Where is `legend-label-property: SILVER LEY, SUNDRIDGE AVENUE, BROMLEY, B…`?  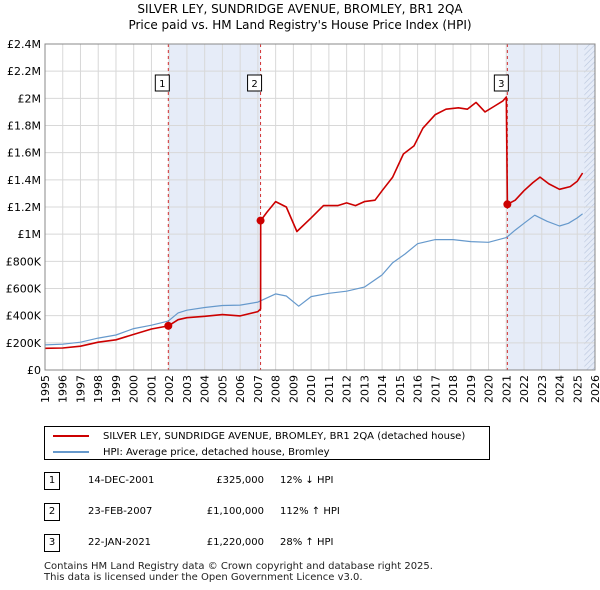
legend-label-property: SILVER LEY, SUNDRIDGE AVENUE, BROMLEY, B… is located at coordinates (284, 436).